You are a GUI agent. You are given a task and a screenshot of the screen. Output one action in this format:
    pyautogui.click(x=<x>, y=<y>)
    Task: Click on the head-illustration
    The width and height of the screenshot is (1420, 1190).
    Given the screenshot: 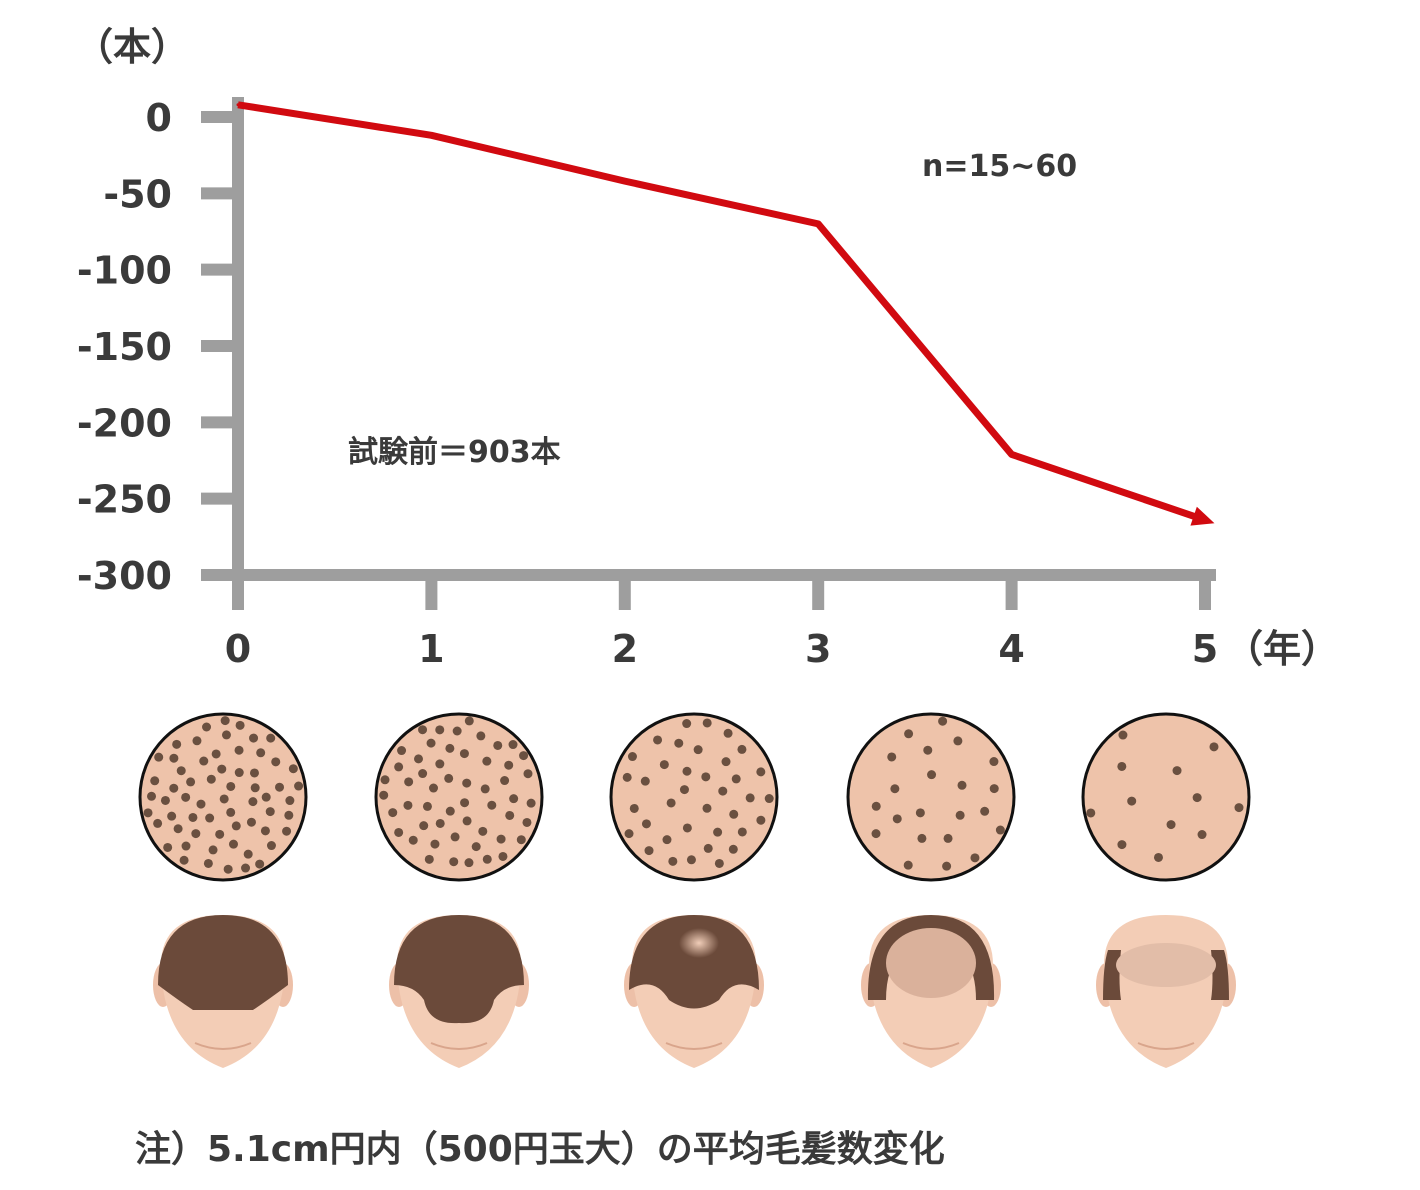 What is the action you would take?
    pyautogui.click(x=223, y=991)
    